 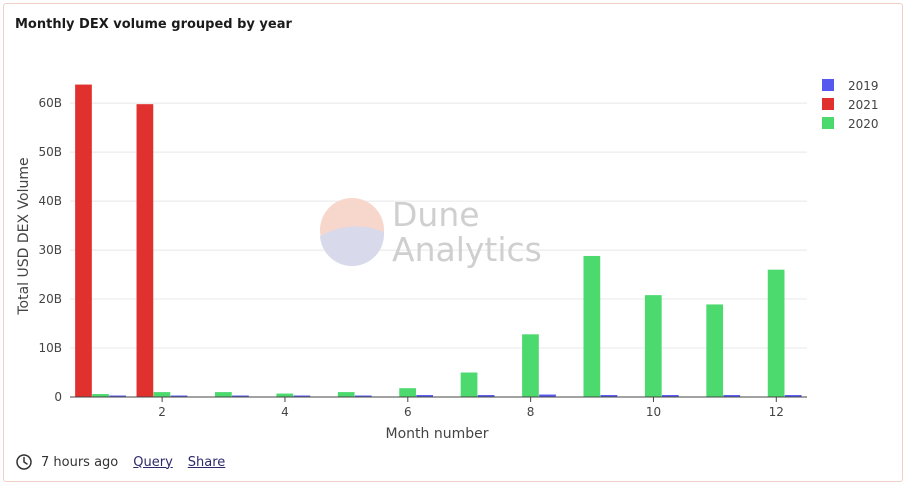 What do you see at coordinates (24, 462) in the screenshot?
I see `clock-icon` at bounding box center [24, 462].